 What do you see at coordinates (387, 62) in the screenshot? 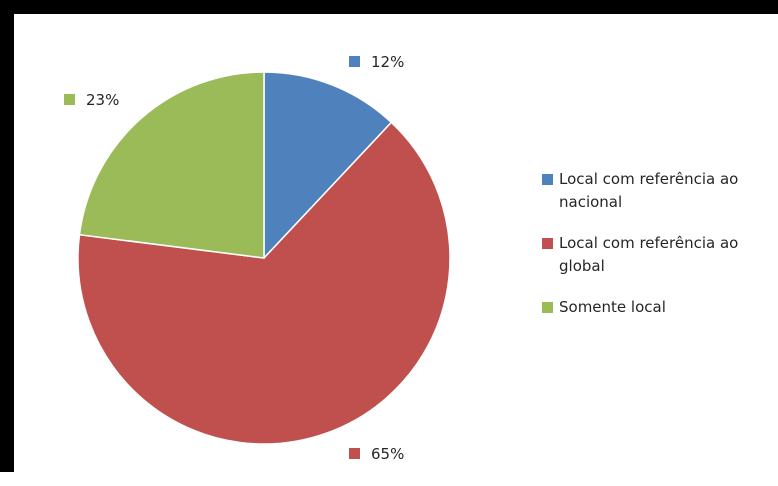
I see `data-label-local-nacional: 12%` at bounding box center [387, 62].